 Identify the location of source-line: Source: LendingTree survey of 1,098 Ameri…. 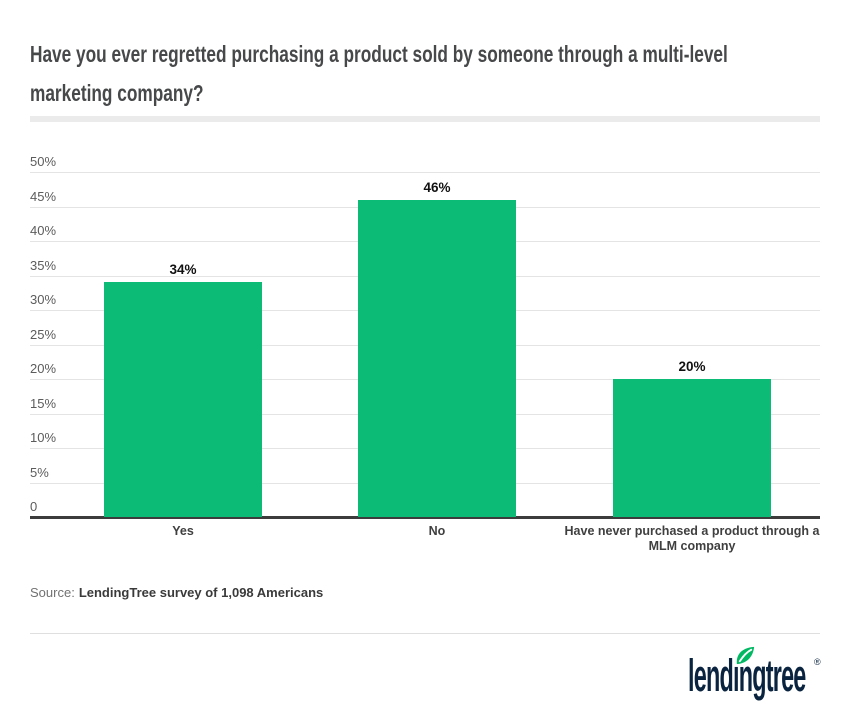
(176, 592).